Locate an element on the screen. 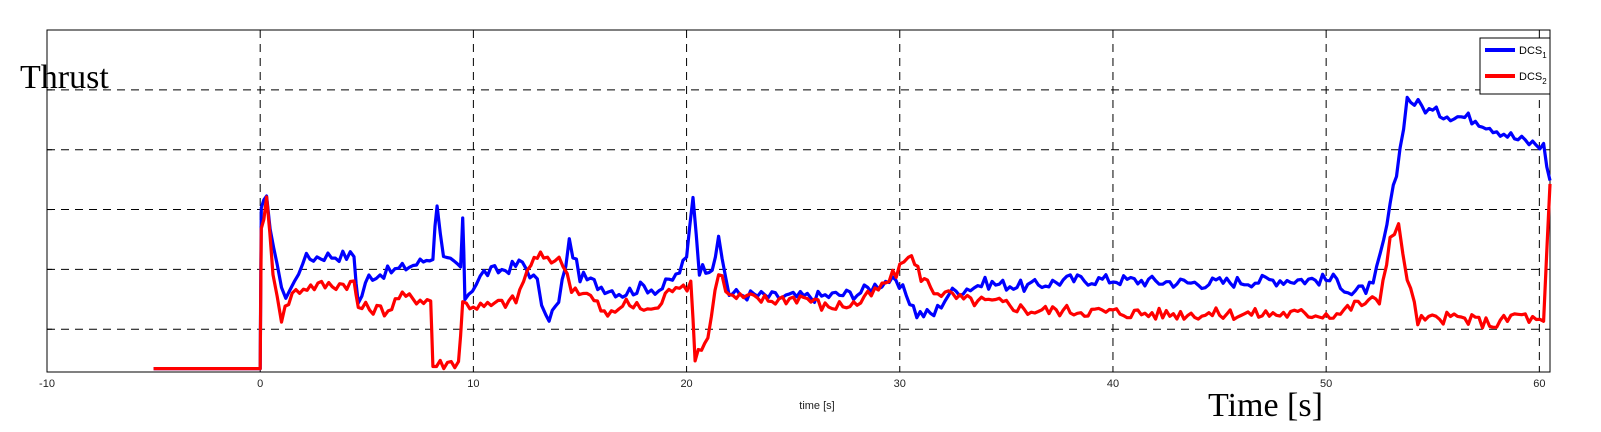  legend-box is located at coordinates (1515, 66).